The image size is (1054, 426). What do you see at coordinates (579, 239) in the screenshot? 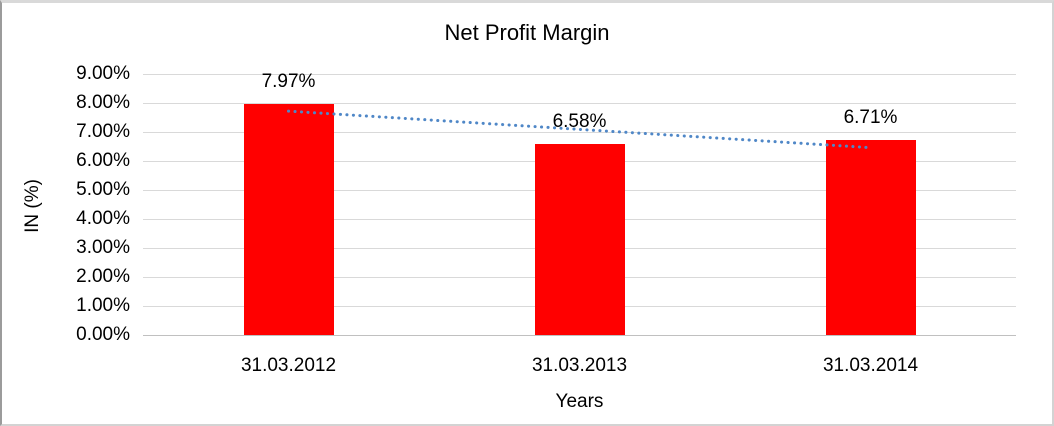
I see `bar-31.03.2013` at bounding box center [579, 239].